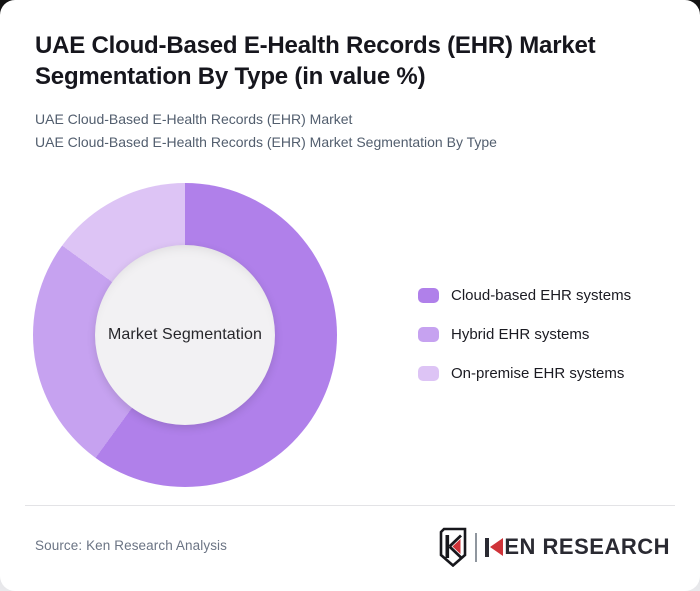  What do you see at coordinates (520, 334) in the screenshot?
I see `legend-label-hybrid: Hybrid EHR systems` at bounding box center [520, 334].